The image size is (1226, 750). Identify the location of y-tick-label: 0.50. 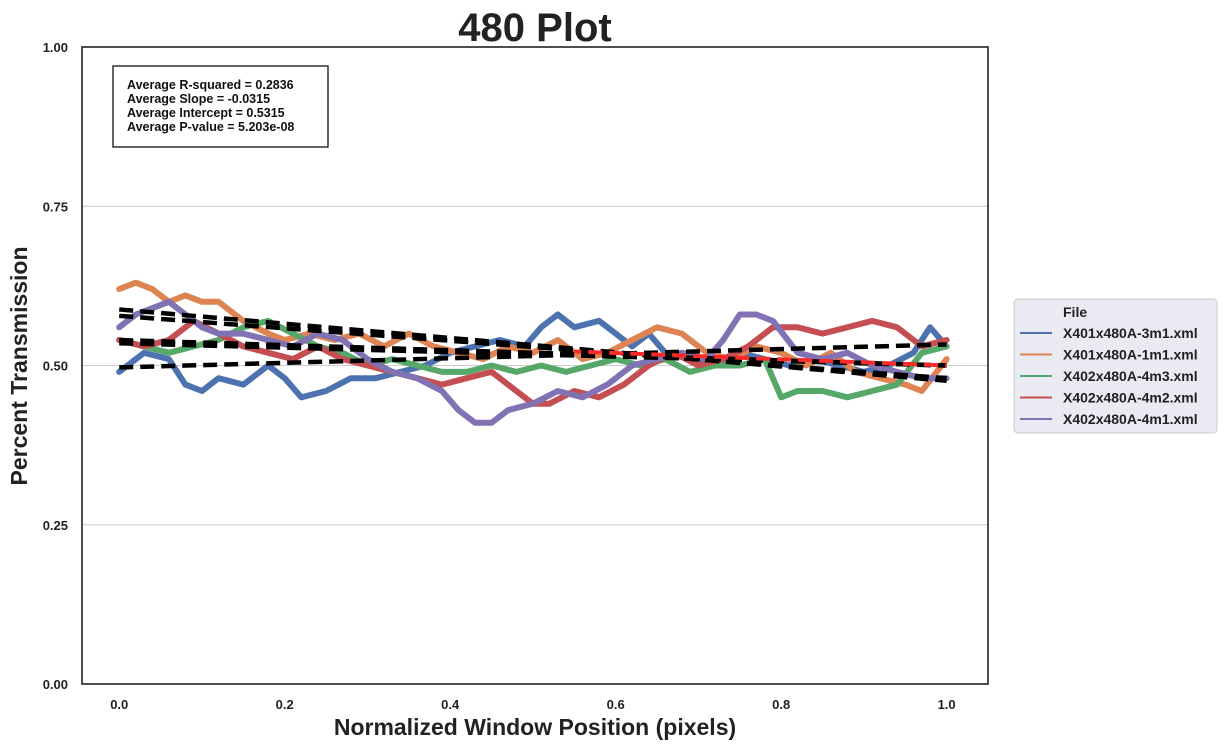
(55, 366).